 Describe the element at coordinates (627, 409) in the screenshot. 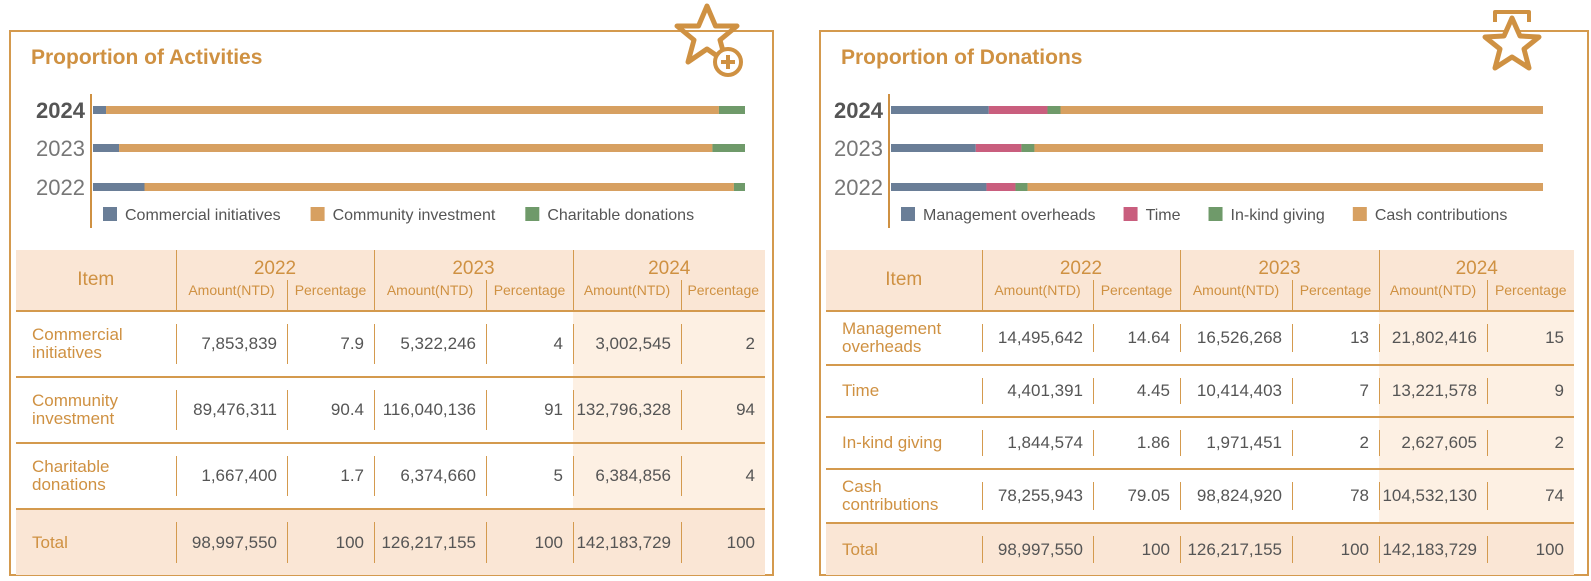

I see `amount-cell: 132,796,328` at that location.